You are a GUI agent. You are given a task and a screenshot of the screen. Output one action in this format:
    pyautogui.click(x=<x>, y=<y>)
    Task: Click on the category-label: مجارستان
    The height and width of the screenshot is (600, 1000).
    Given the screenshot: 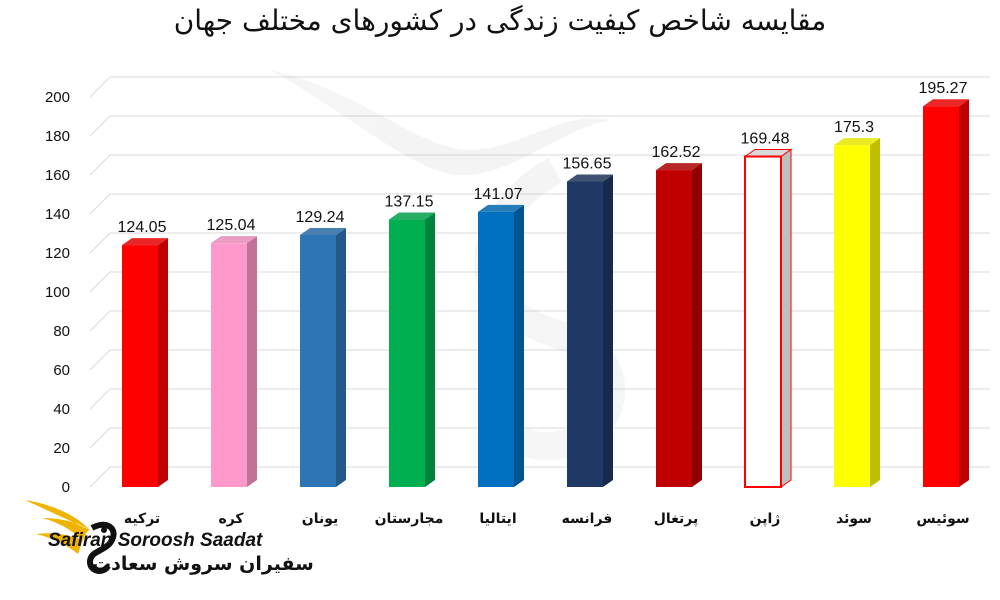 What is the action you would take?
    pyautogui.click(x=409, y=519)
    